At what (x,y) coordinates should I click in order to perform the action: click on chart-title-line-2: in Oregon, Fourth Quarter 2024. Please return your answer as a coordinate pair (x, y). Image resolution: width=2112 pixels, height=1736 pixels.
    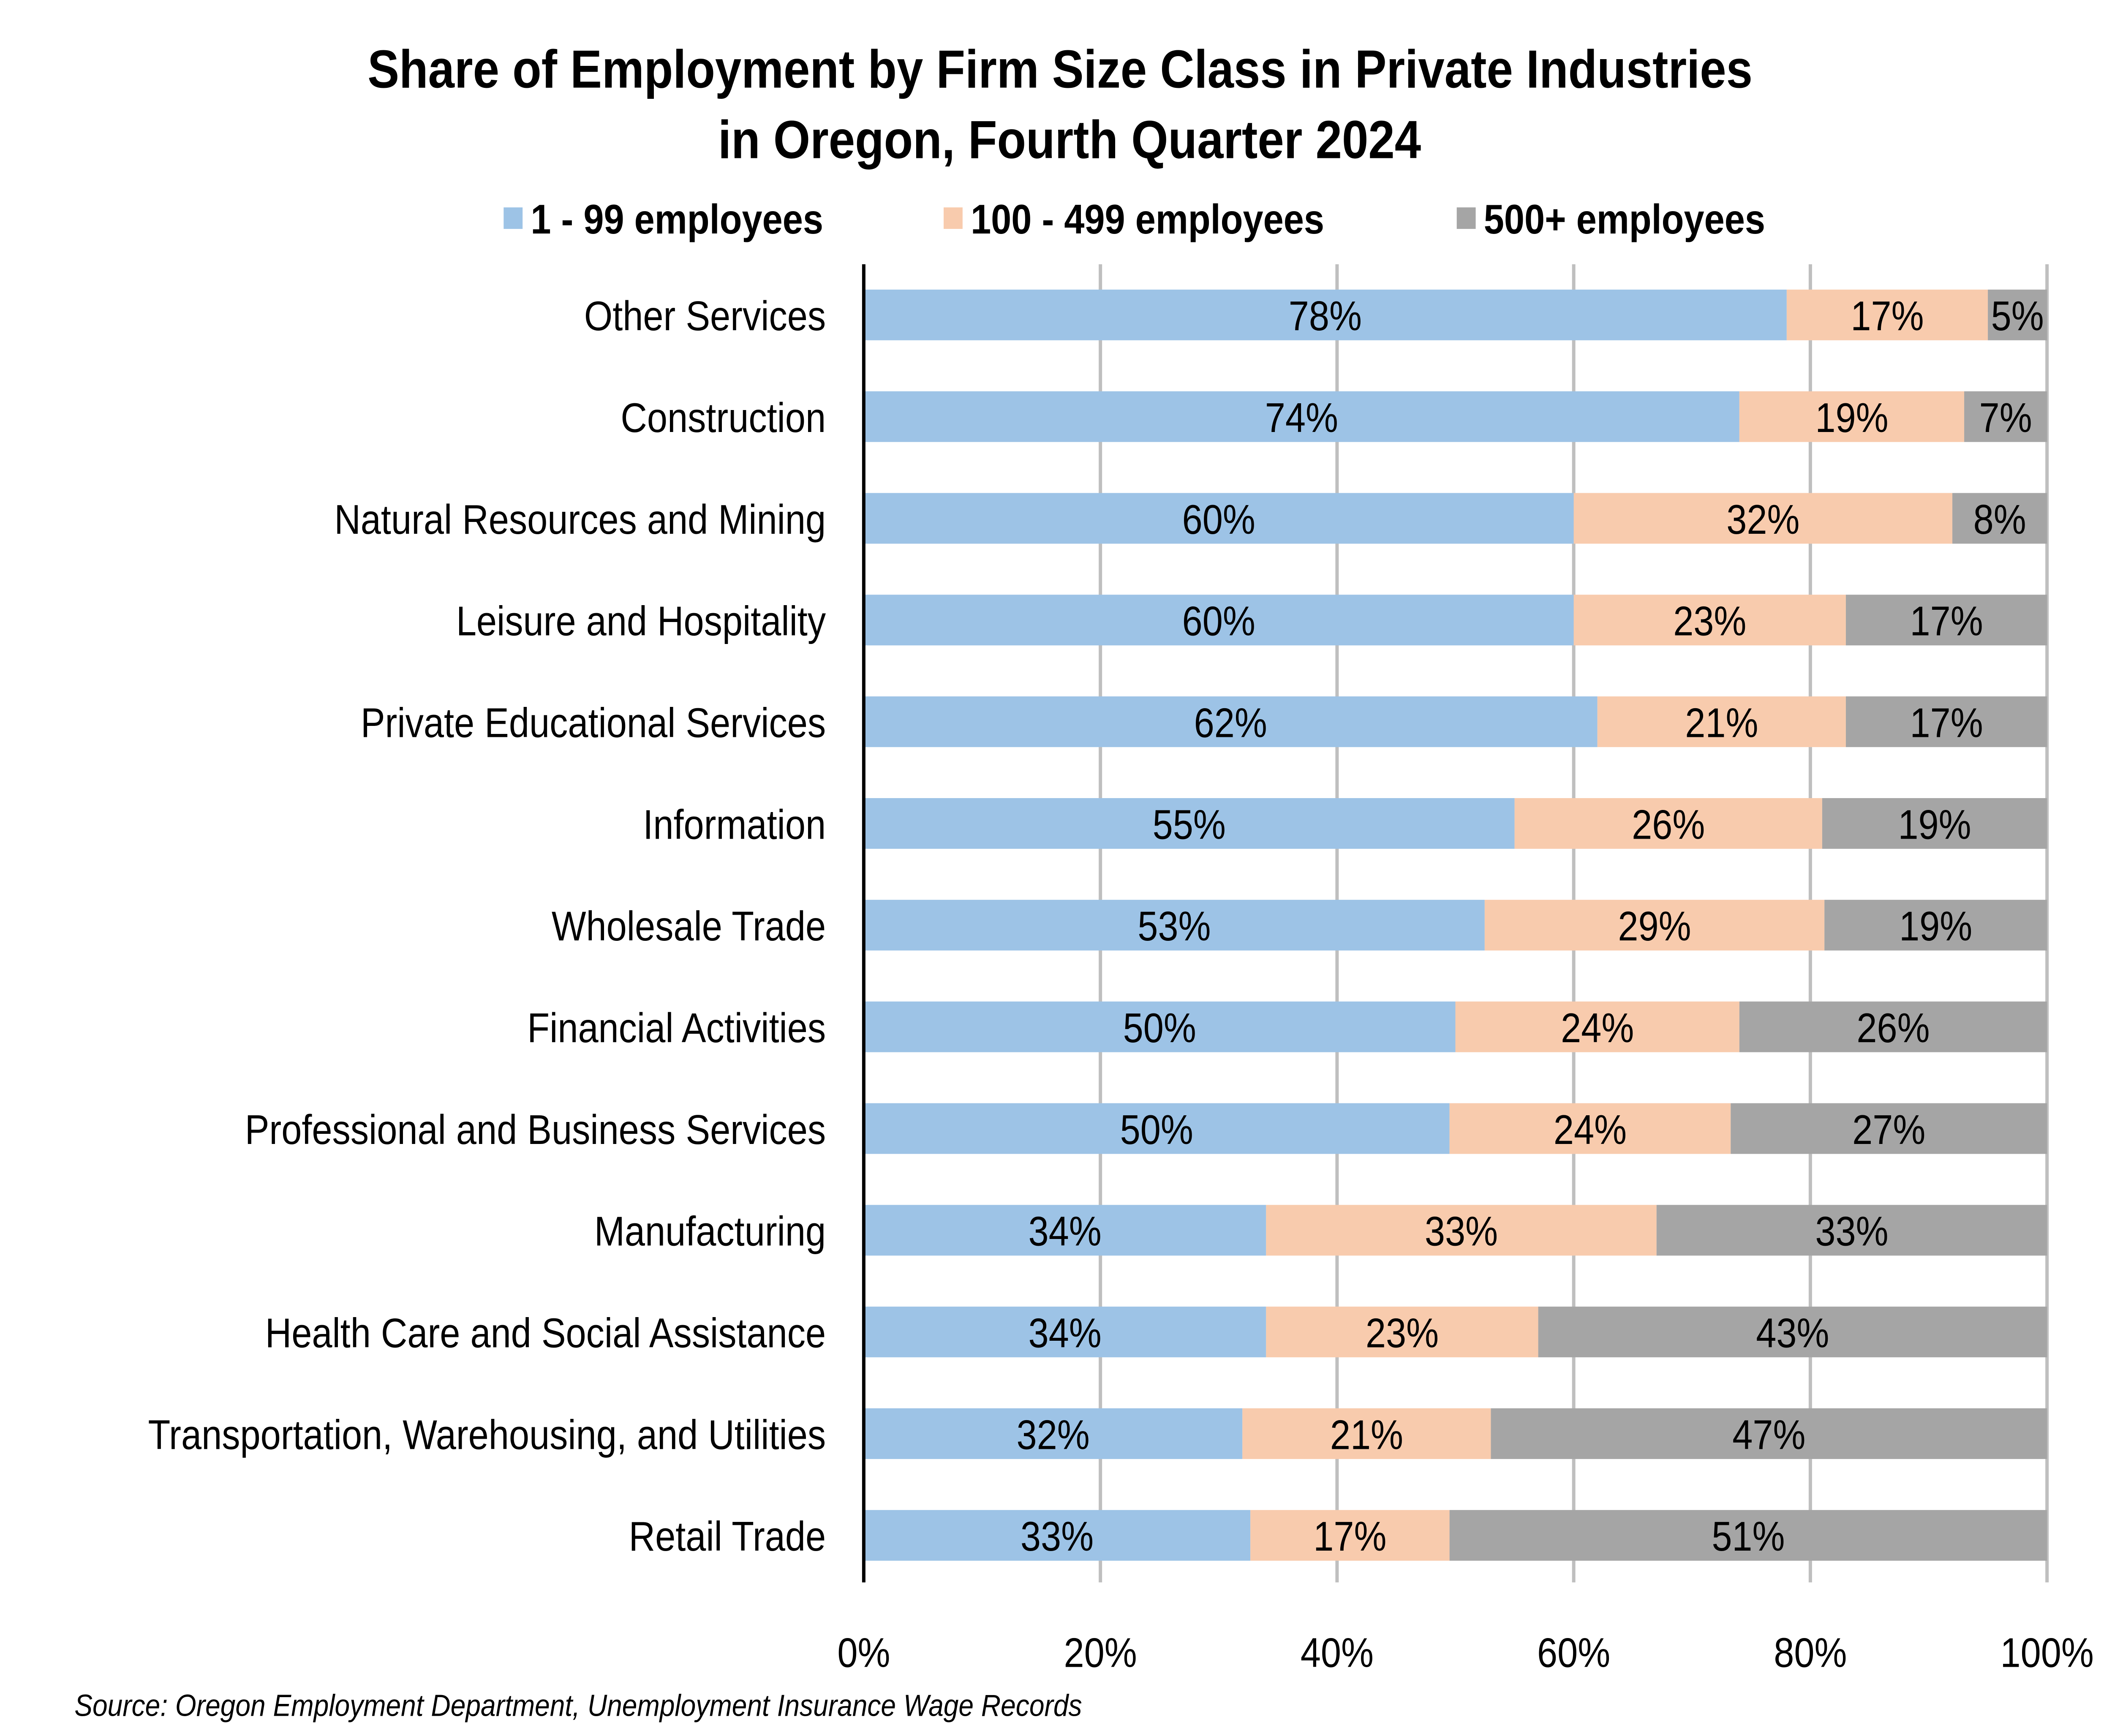
    Looking at the image, I should click on (1069, 140).